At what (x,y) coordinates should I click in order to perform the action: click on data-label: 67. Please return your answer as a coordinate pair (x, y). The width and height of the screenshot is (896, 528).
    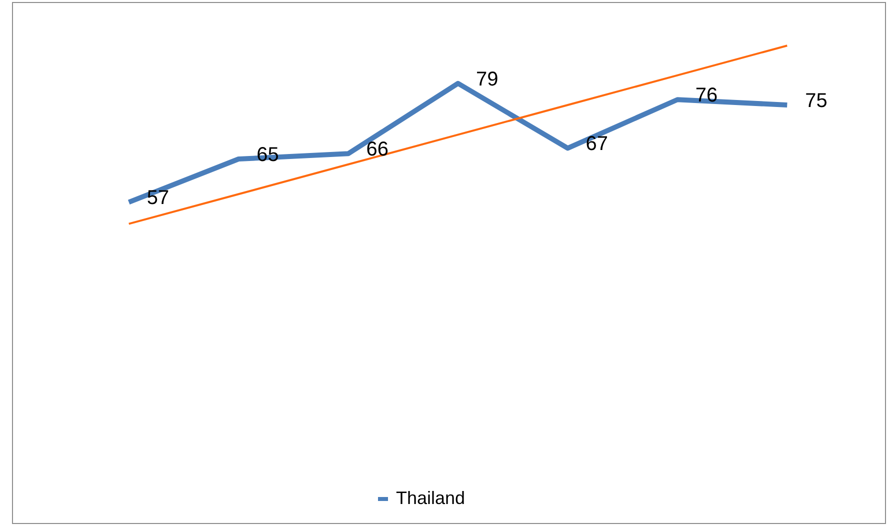
    Looking at the image, I should click on (597, 144).